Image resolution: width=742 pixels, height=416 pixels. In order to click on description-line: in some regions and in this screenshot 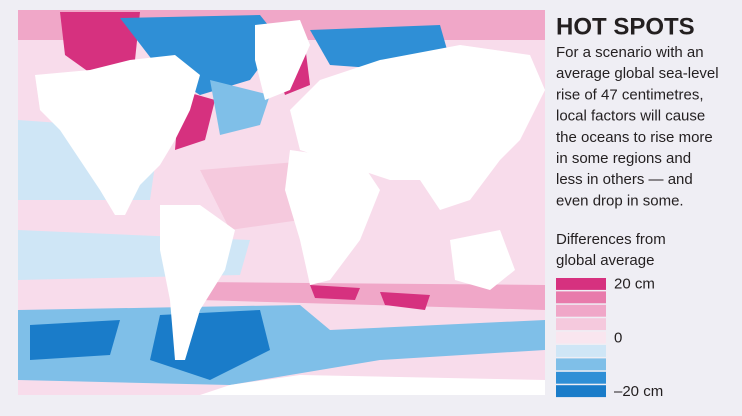, I will do `click(623, 158)`.